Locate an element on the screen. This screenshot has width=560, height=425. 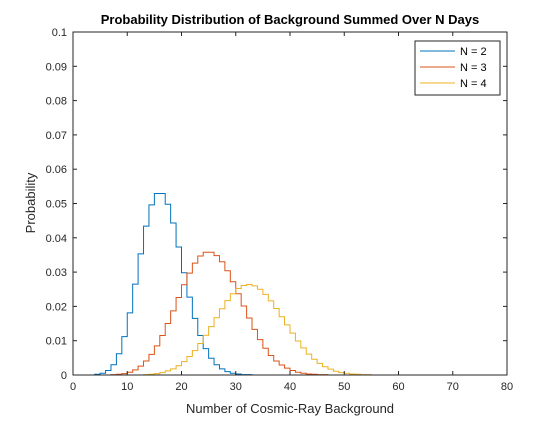
x-tick-label: 60 is located at coordinates (398, 387).